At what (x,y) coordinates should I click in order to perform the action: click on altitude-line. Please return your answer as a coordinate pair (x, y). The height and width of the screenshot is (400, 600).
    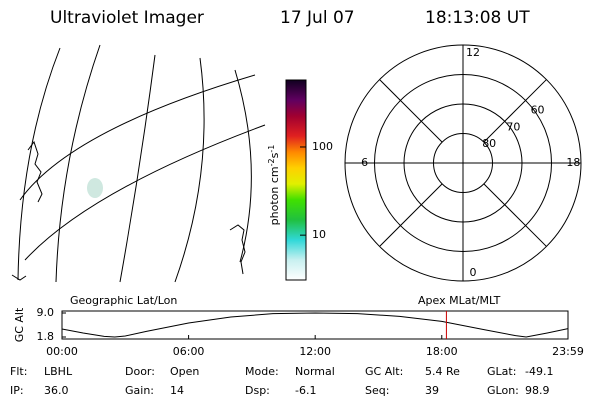
    Looking at the image, I should click on (315, 325).